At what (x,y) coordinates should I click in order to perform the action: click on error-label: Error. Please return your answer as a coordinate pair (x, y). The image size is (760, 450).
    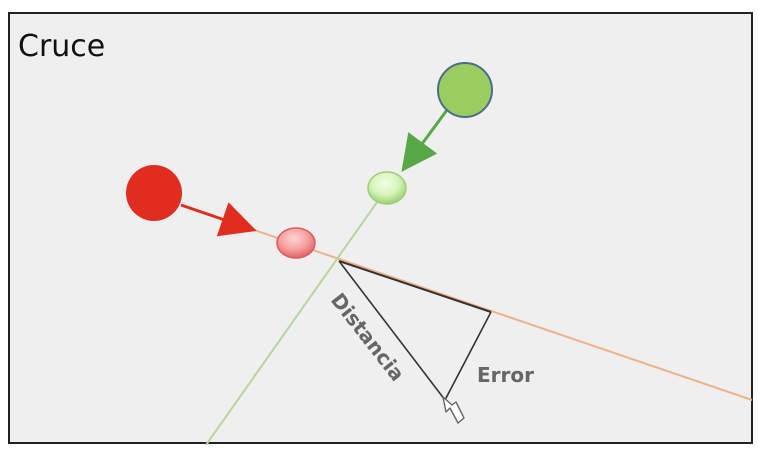
    Looking at the image, I should click on (505, 375).